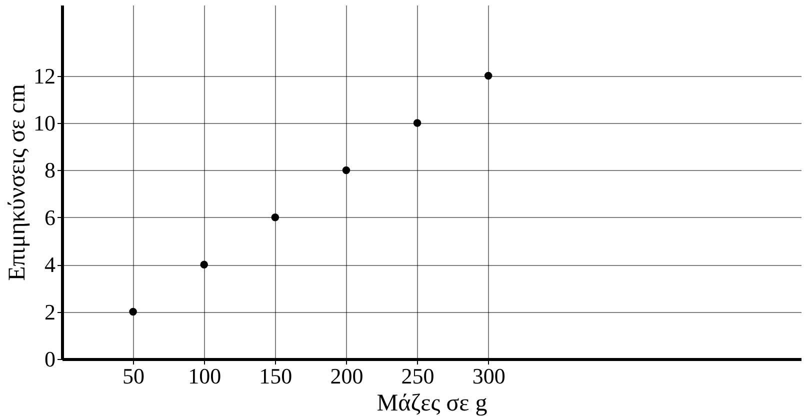  I want to click on y-tick-label: 8, so click(50, 170).